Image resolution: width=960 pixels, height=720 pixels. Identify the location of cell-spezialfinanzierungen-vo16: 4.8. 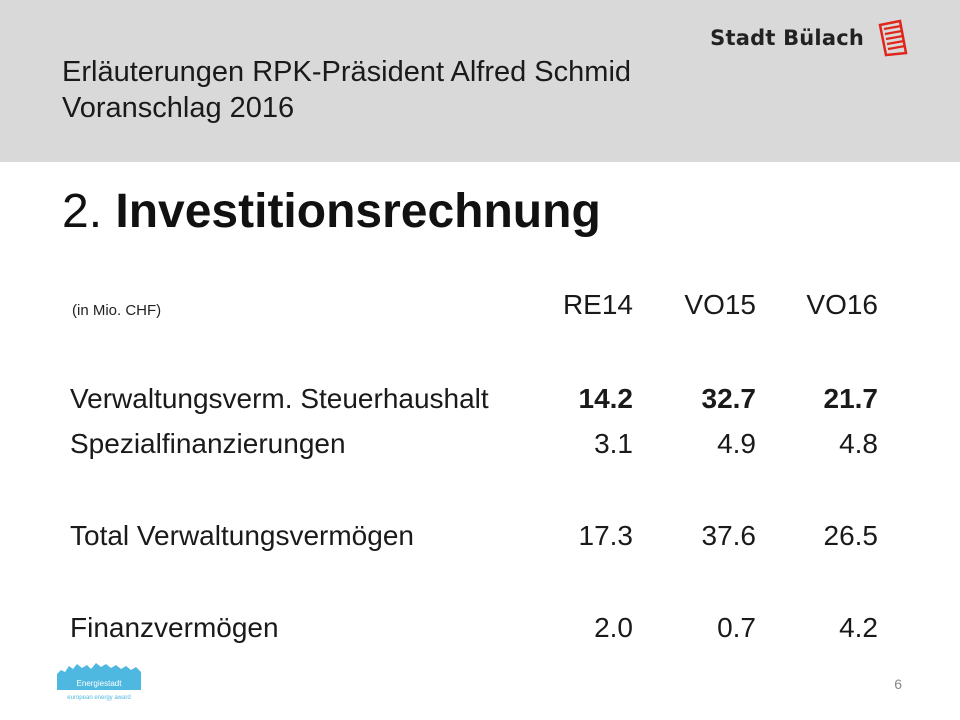
(858, 443).